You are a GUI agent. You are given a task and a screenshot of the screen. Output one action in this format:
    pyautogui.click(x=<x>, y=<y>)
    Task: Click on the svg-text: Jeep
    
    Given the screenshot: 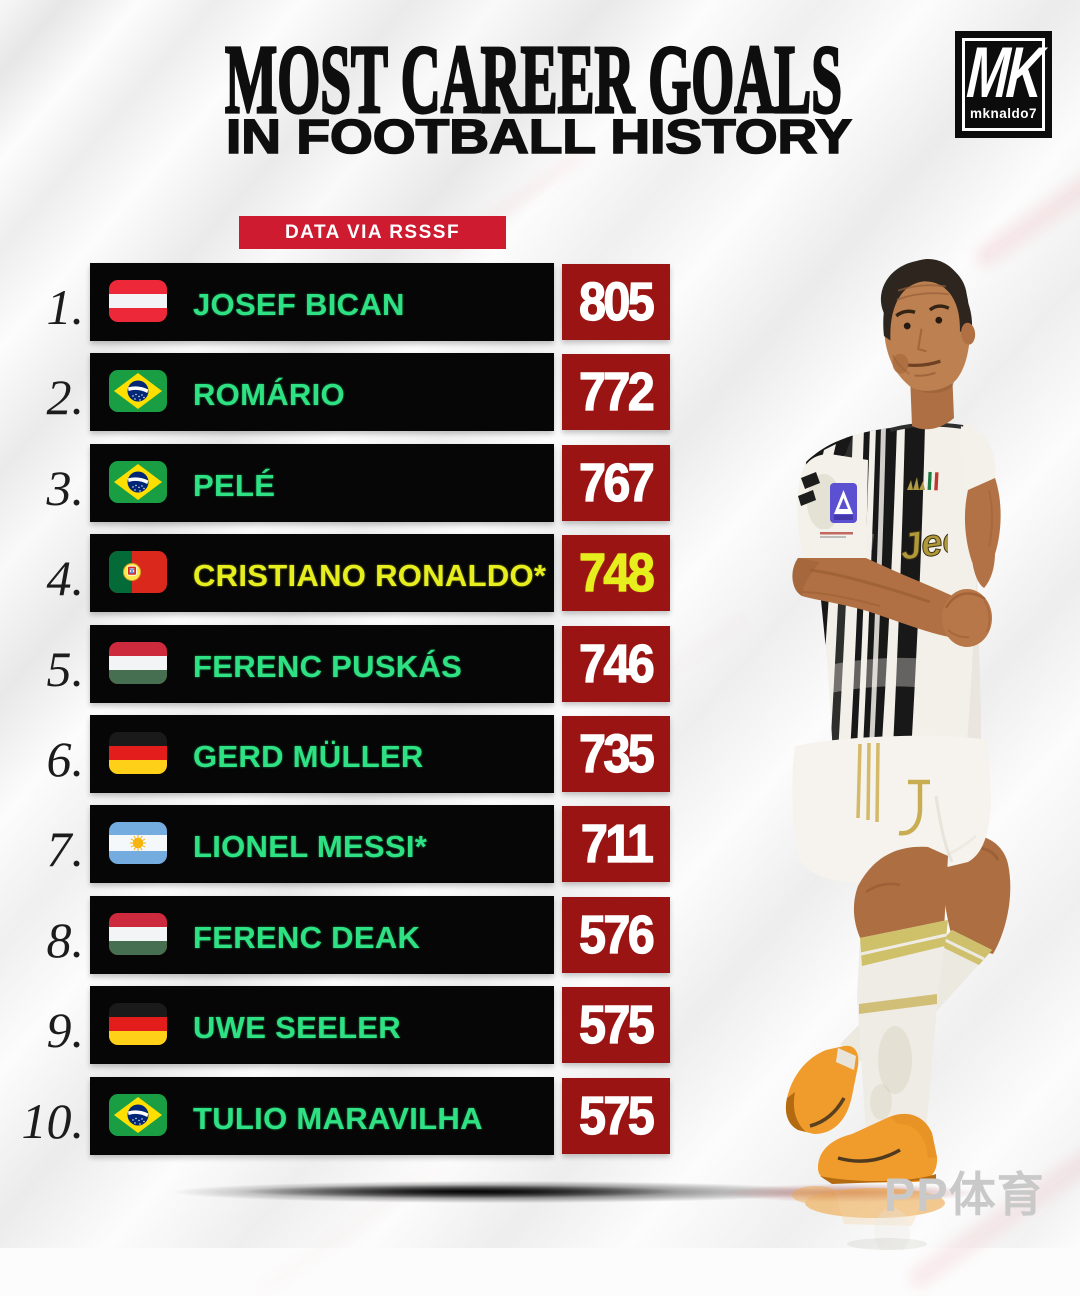 What is the action you would take?
    pyautogui.click(x=943, y=542)
    